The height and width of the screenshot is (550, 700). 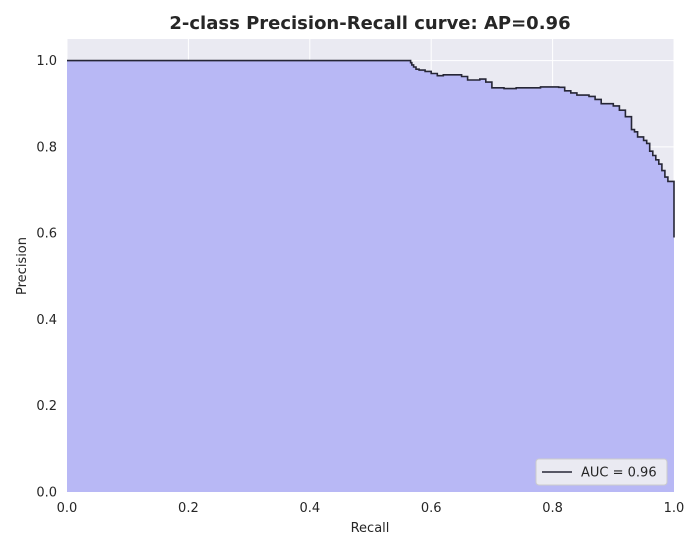 I want to click on y-tick-label: 0.4, so click(x=46, y=320).